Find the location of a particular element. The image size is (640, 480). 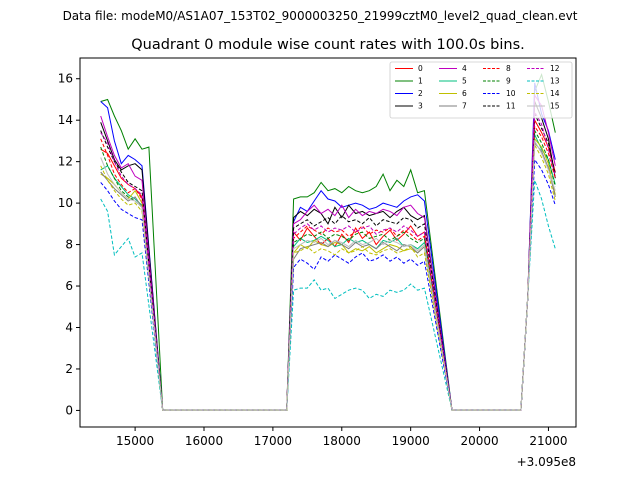

y-tick-label: 8 is located at coordinates (69, 245).